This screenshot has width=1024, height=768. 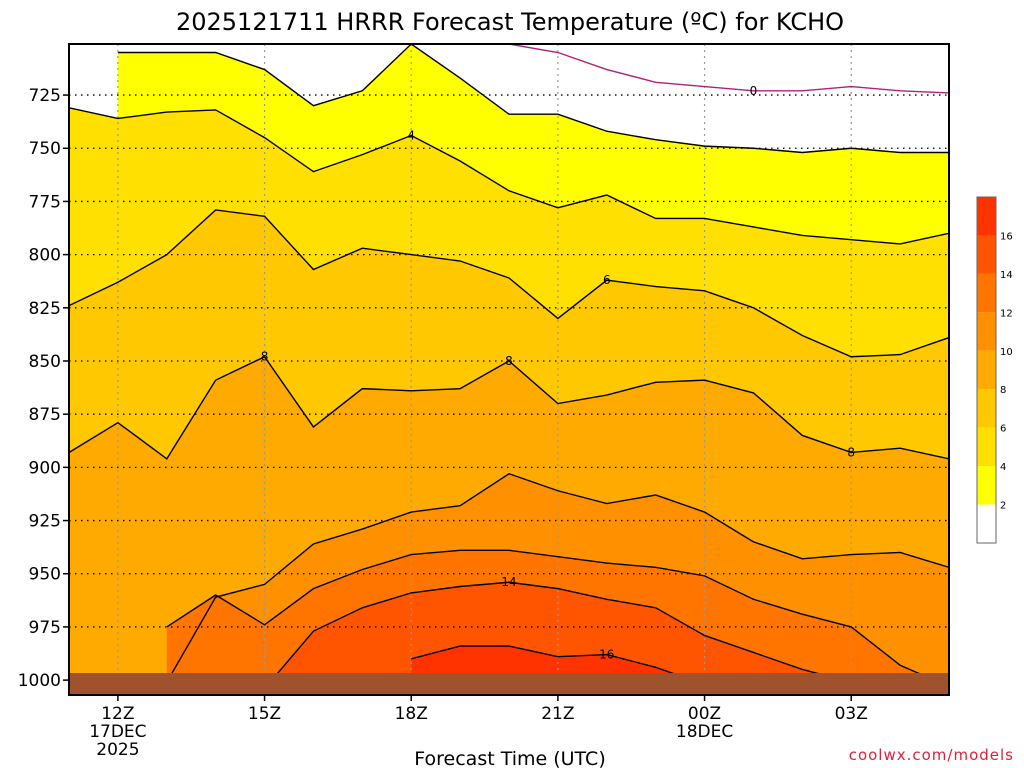 I want to click on y-tick-label: 875, so click(x=45, y=415).